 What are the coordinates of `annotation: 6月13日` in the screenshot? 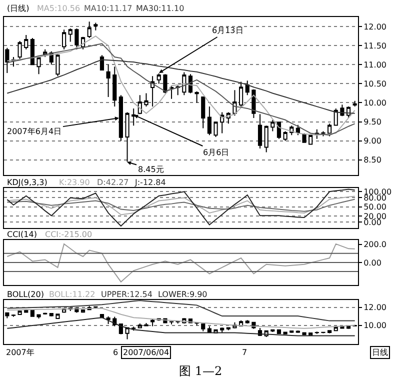 It's located at (228, 30).